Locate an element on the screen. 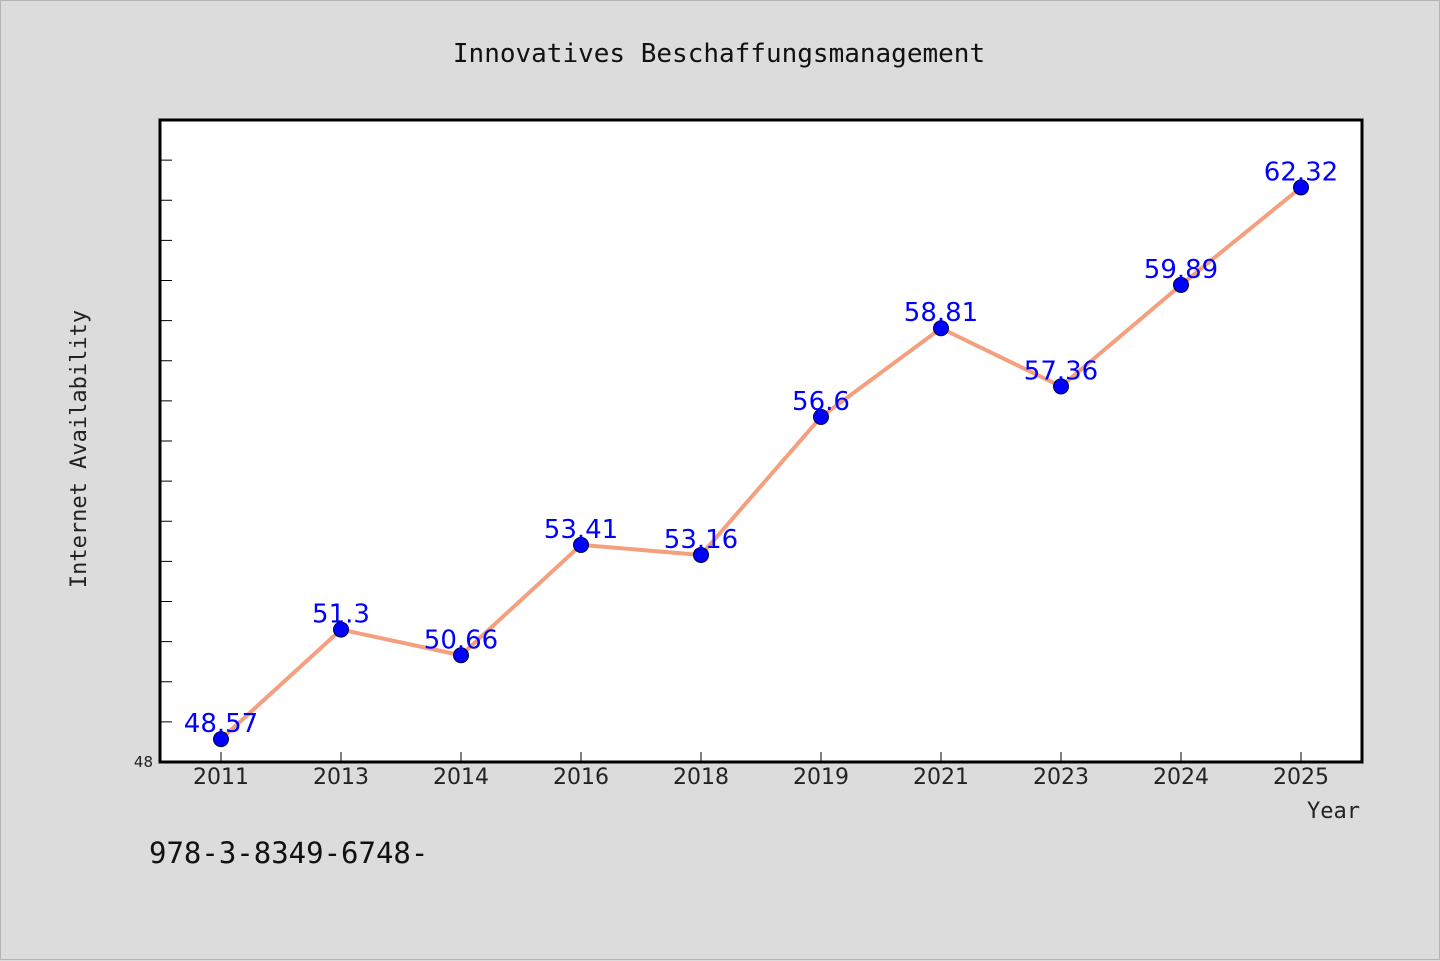  x-tick-label: 2014 is located at coordinates (461, 777).